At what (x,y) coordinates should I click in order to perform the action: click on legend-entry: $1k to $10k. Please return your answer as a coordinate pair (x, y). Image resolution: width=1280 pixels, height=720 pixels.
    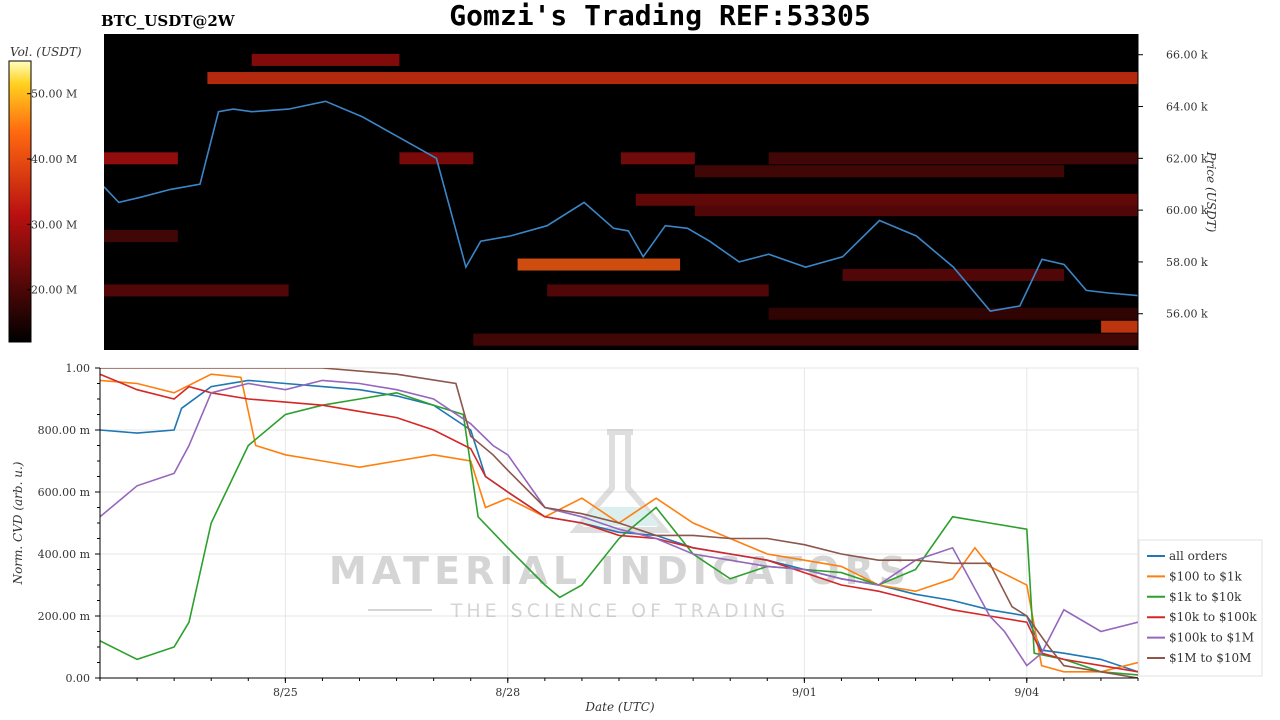
    Looking at the image, I should click on (1205, 597).